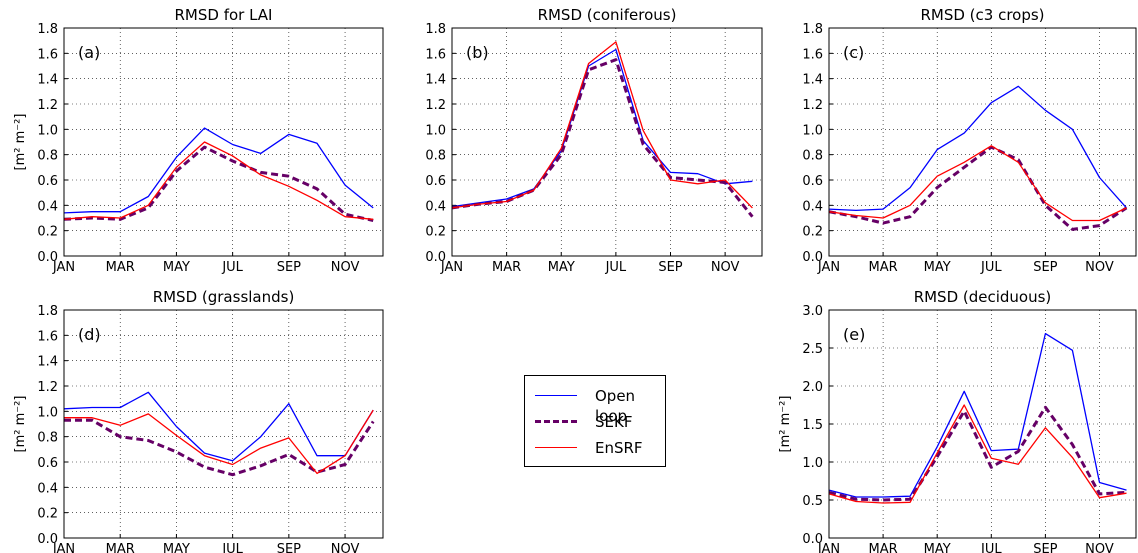 The height and width of the screenshot is (553, 1138). Describe the element at coordinates (812, 387) in the screenshot. I see `y-tick-label: 2.0` at that location.